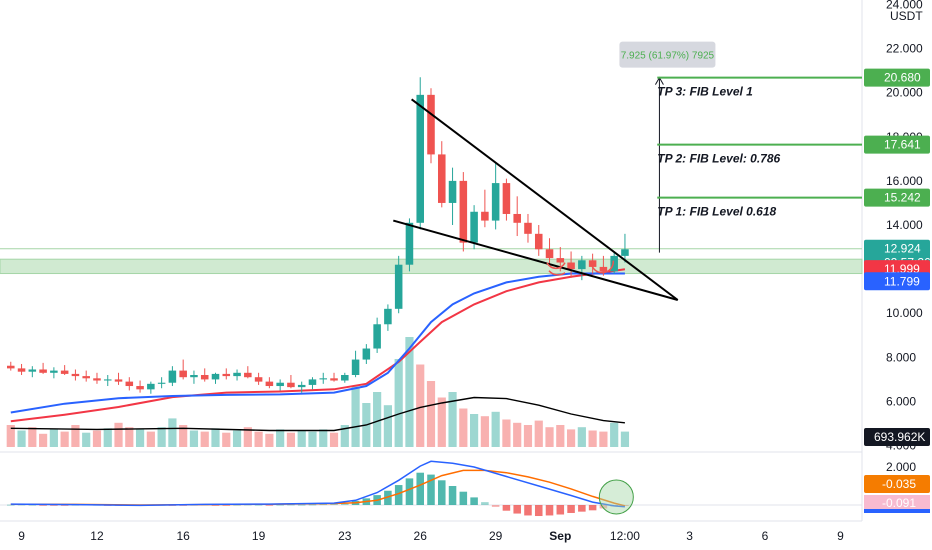  What do you see at coordinates (431, 266) in the screenshot?
I see `support-zone-rect` at bounding box center [431, 266].